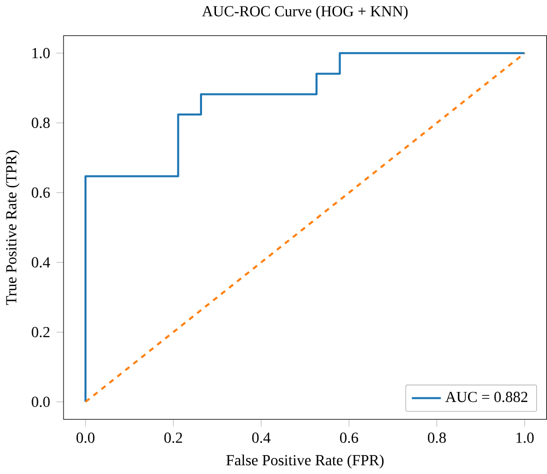 This screenshot has height=474, width=547. Describe the element at coordinates (41, 53) in the screenshot. I see `y-tick-label: 1.0` at that location.